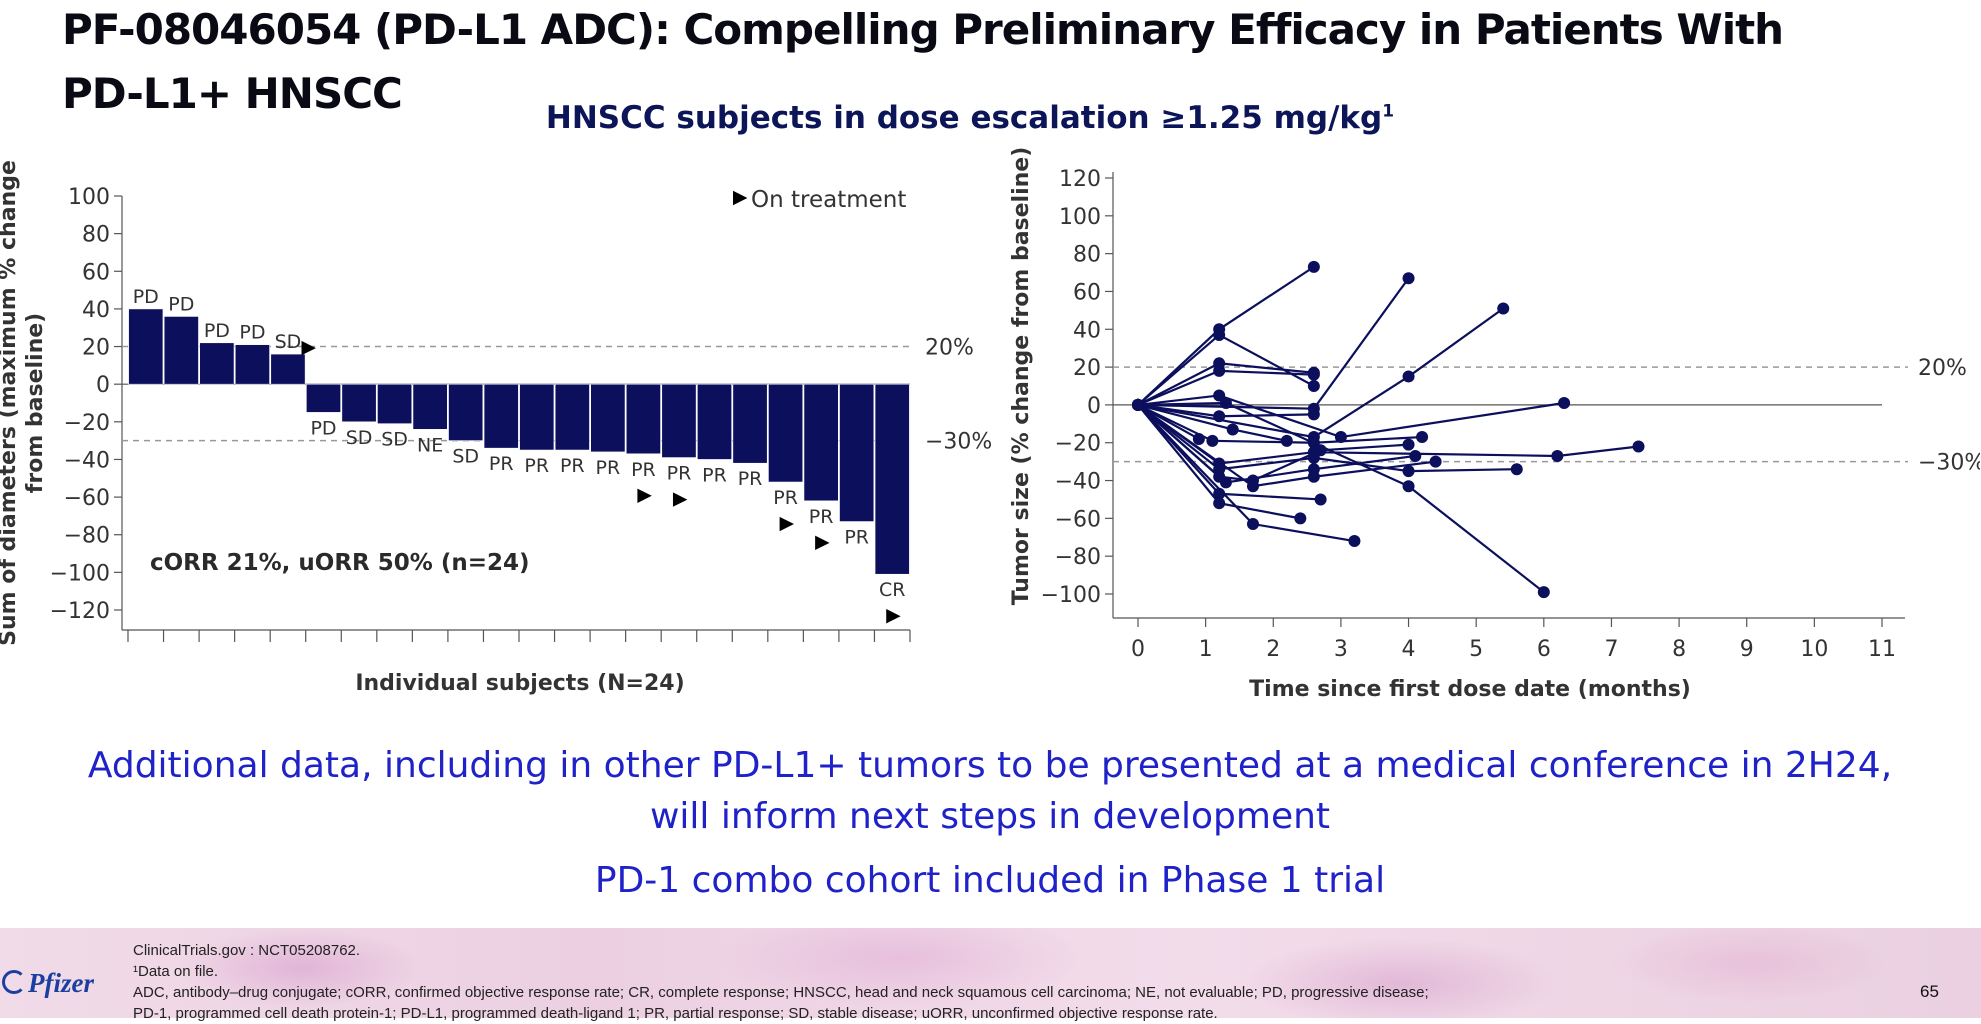  I want to click on y-tick-label: 40, so click(96, 310).